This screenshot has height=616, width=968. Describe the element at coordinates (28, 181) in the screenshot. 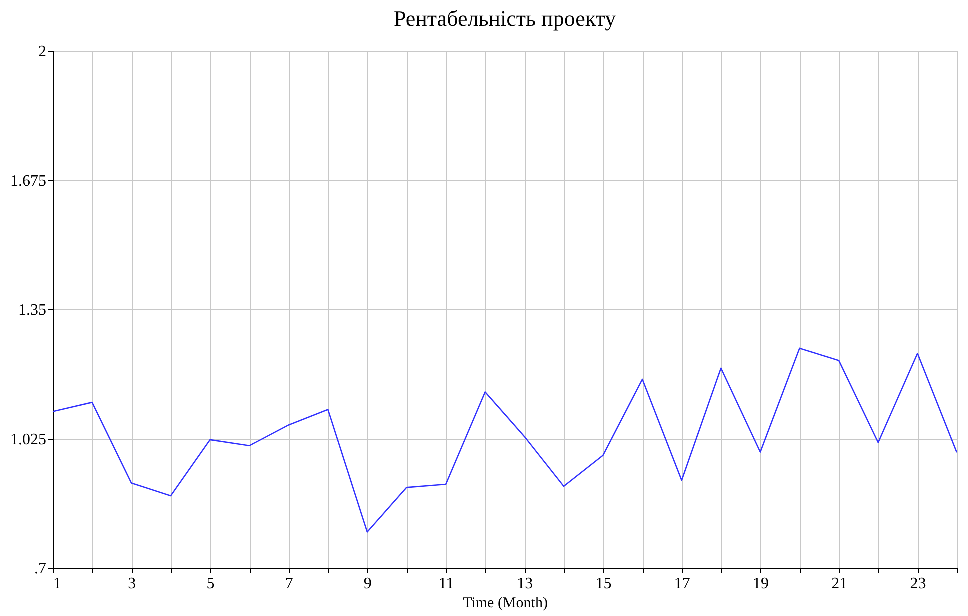

I see `y-tick-label: 1.675` at that location.